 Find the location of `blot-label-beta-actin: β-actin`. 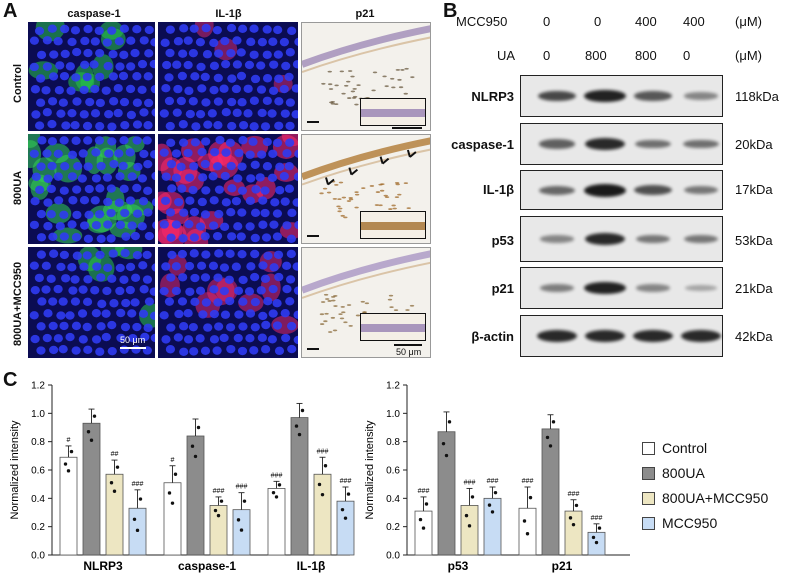

blot-label-beta-actin: β-actin is located at coordinates (492, 336).